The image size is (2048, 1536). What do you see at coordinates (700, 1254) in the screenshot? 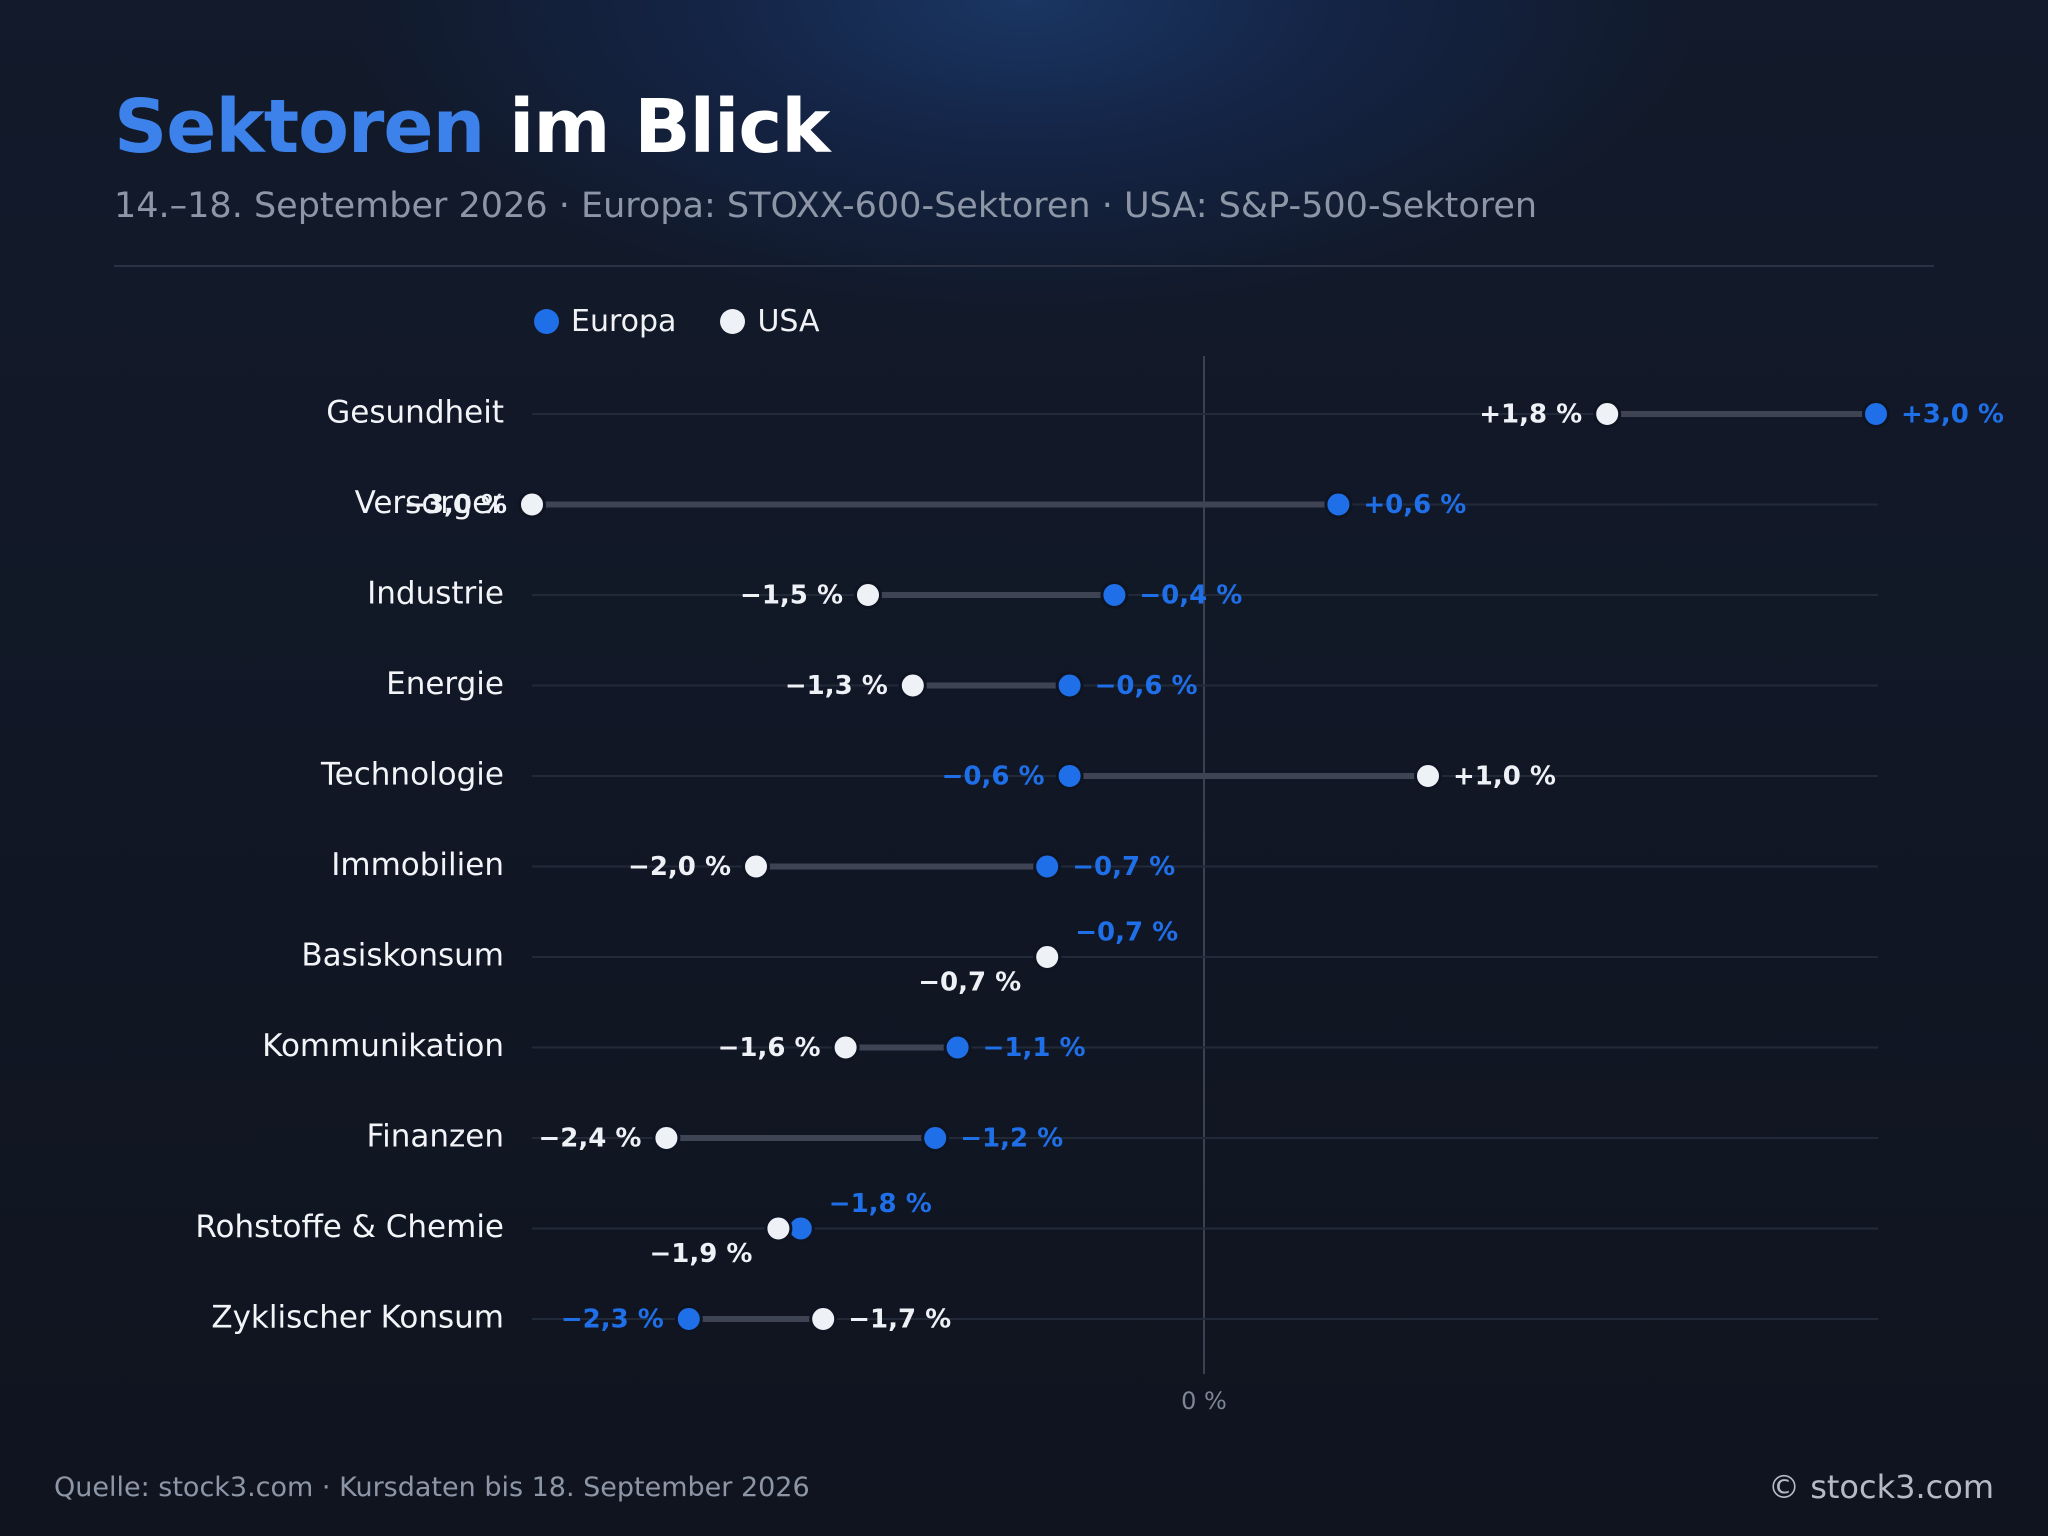
I see `usa-value-label: −1,9 %` at bounding box center [700, 1254].